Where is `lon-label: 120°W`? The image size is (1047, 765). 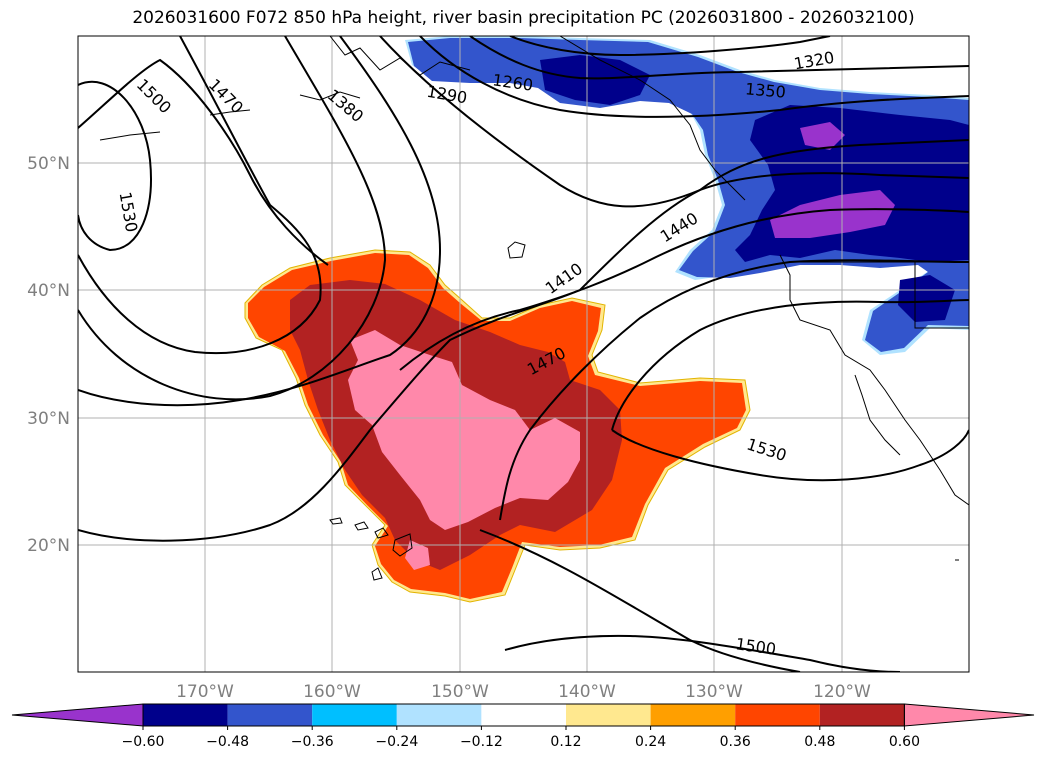
lon-label: 120°W is located at coordinates (842, 692).